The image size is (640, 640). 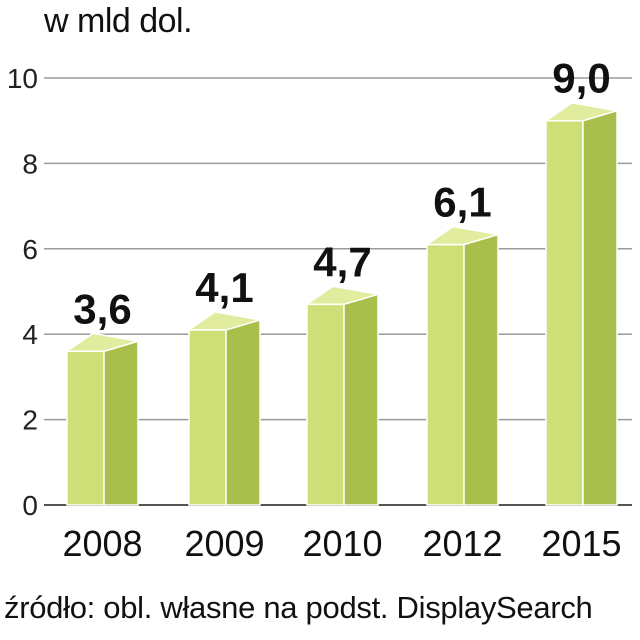 What do you see at coordinates (462, 543) in the screenshot?
I see `x-tick-label: 2012` at bounding box center [462, 543].